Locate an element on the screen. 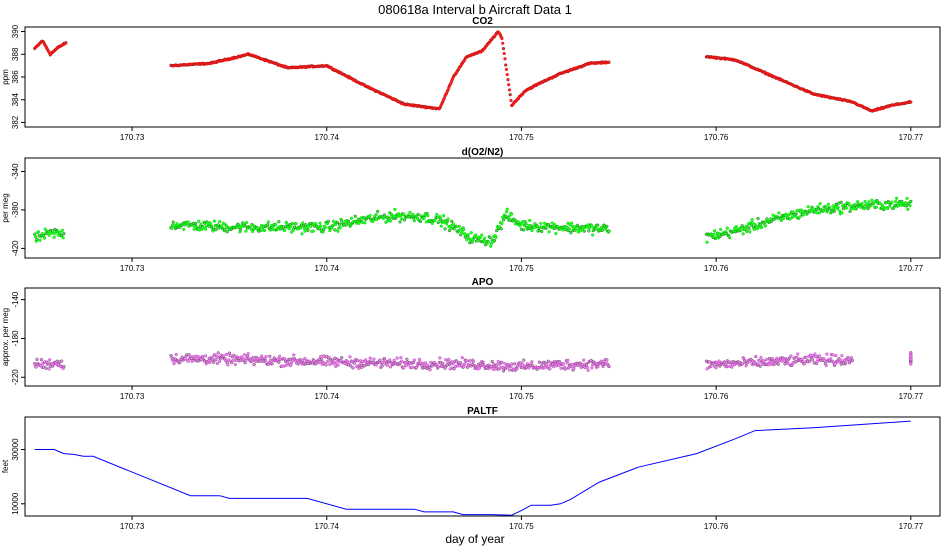 This screenshot has height=550, width=950. x-tick-label: 170.76 is located at coordinates (716, 396).